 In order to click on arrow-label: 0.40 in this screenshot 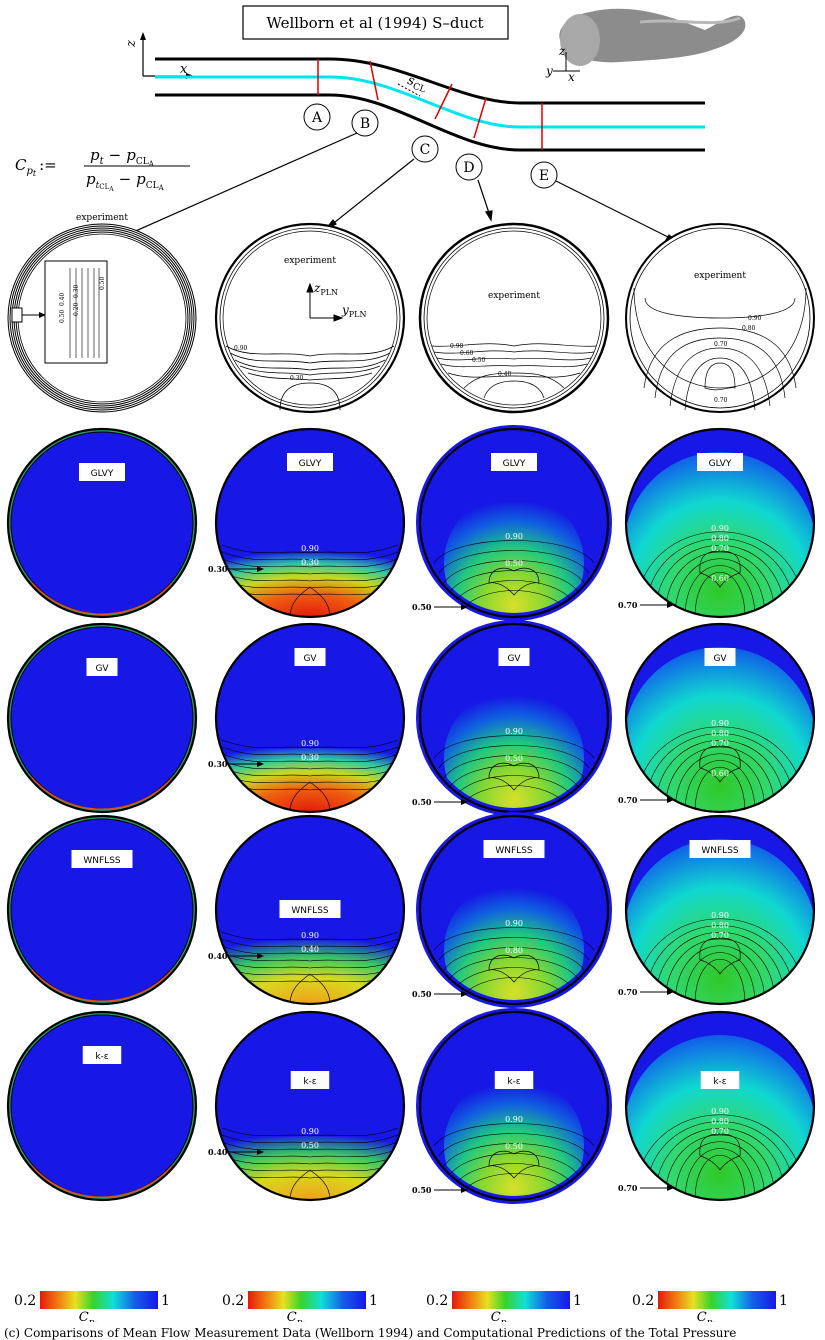, I will do `click(236, 956)`.